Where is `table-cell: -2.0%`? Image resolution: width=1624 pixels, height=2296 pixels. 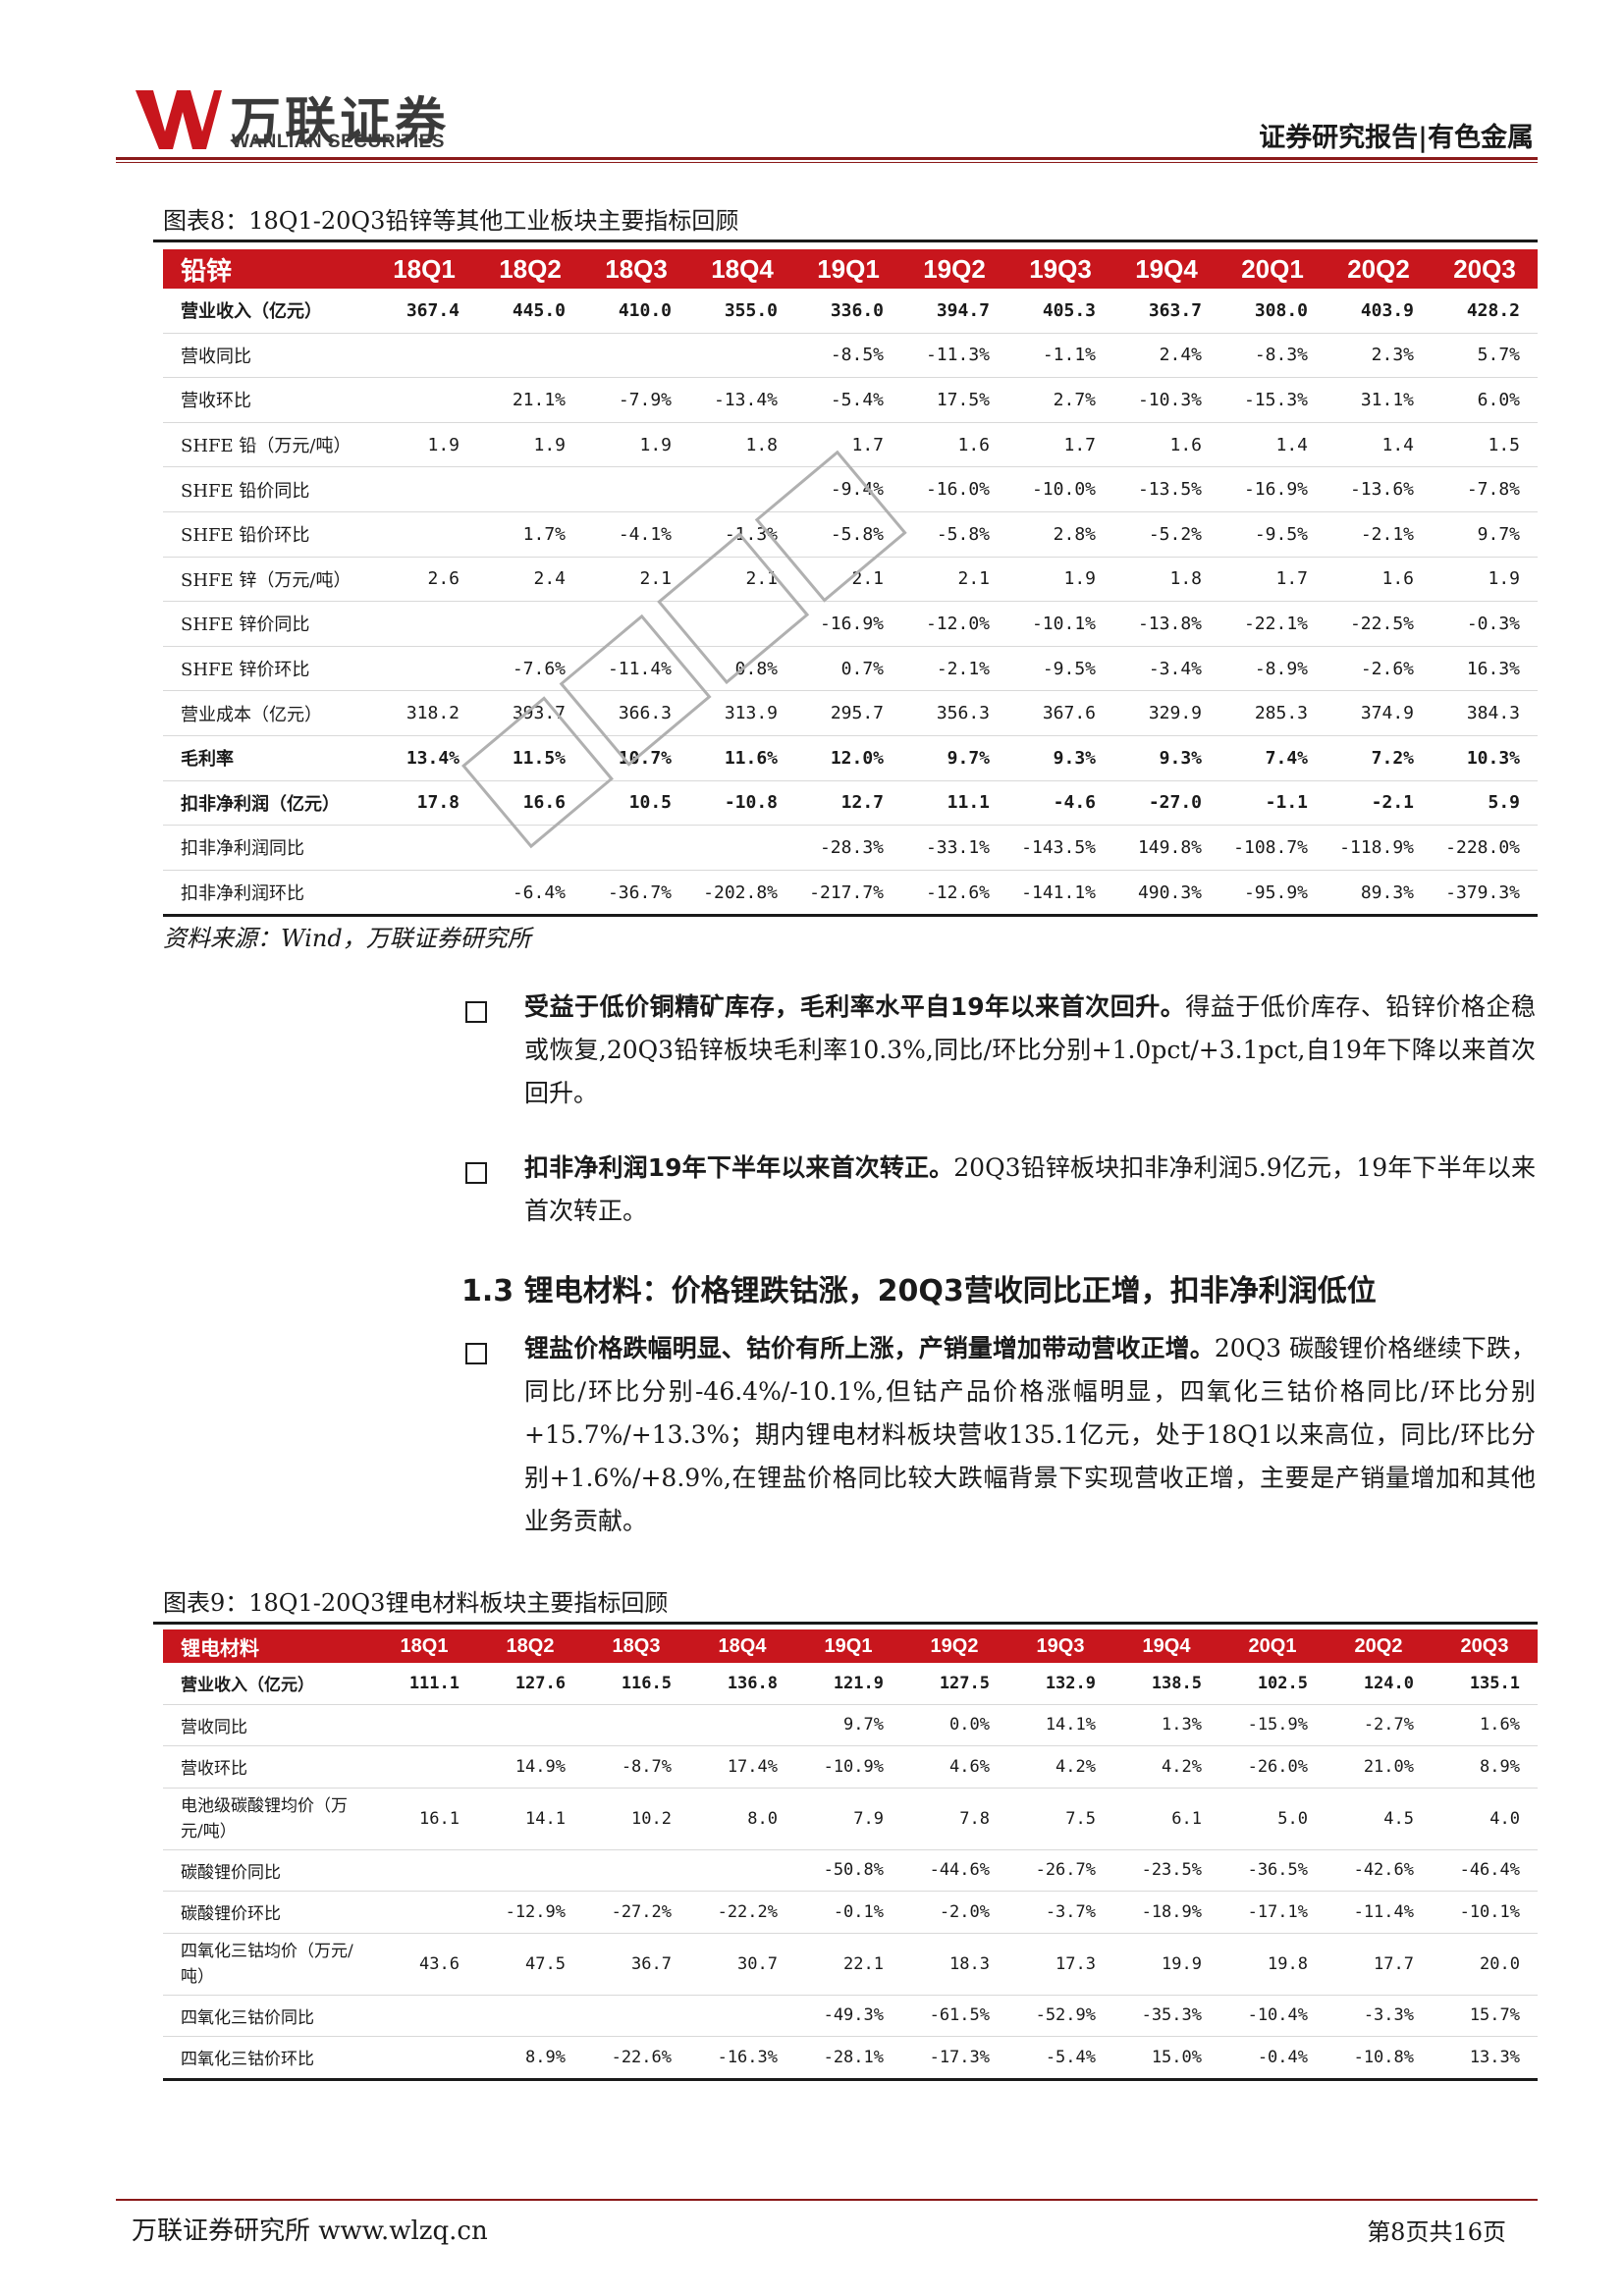
table-cell: -2.0% is located at coordinates (954, 1912).